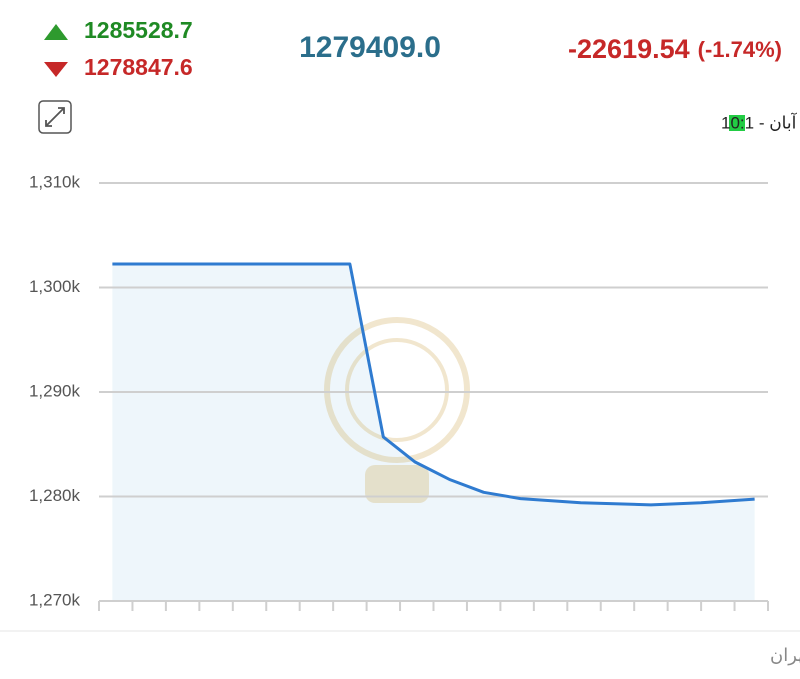  Describe the element at coordinates (55, 495) in the screenshot. I see `y-tick-label: 1,280k` at that location.